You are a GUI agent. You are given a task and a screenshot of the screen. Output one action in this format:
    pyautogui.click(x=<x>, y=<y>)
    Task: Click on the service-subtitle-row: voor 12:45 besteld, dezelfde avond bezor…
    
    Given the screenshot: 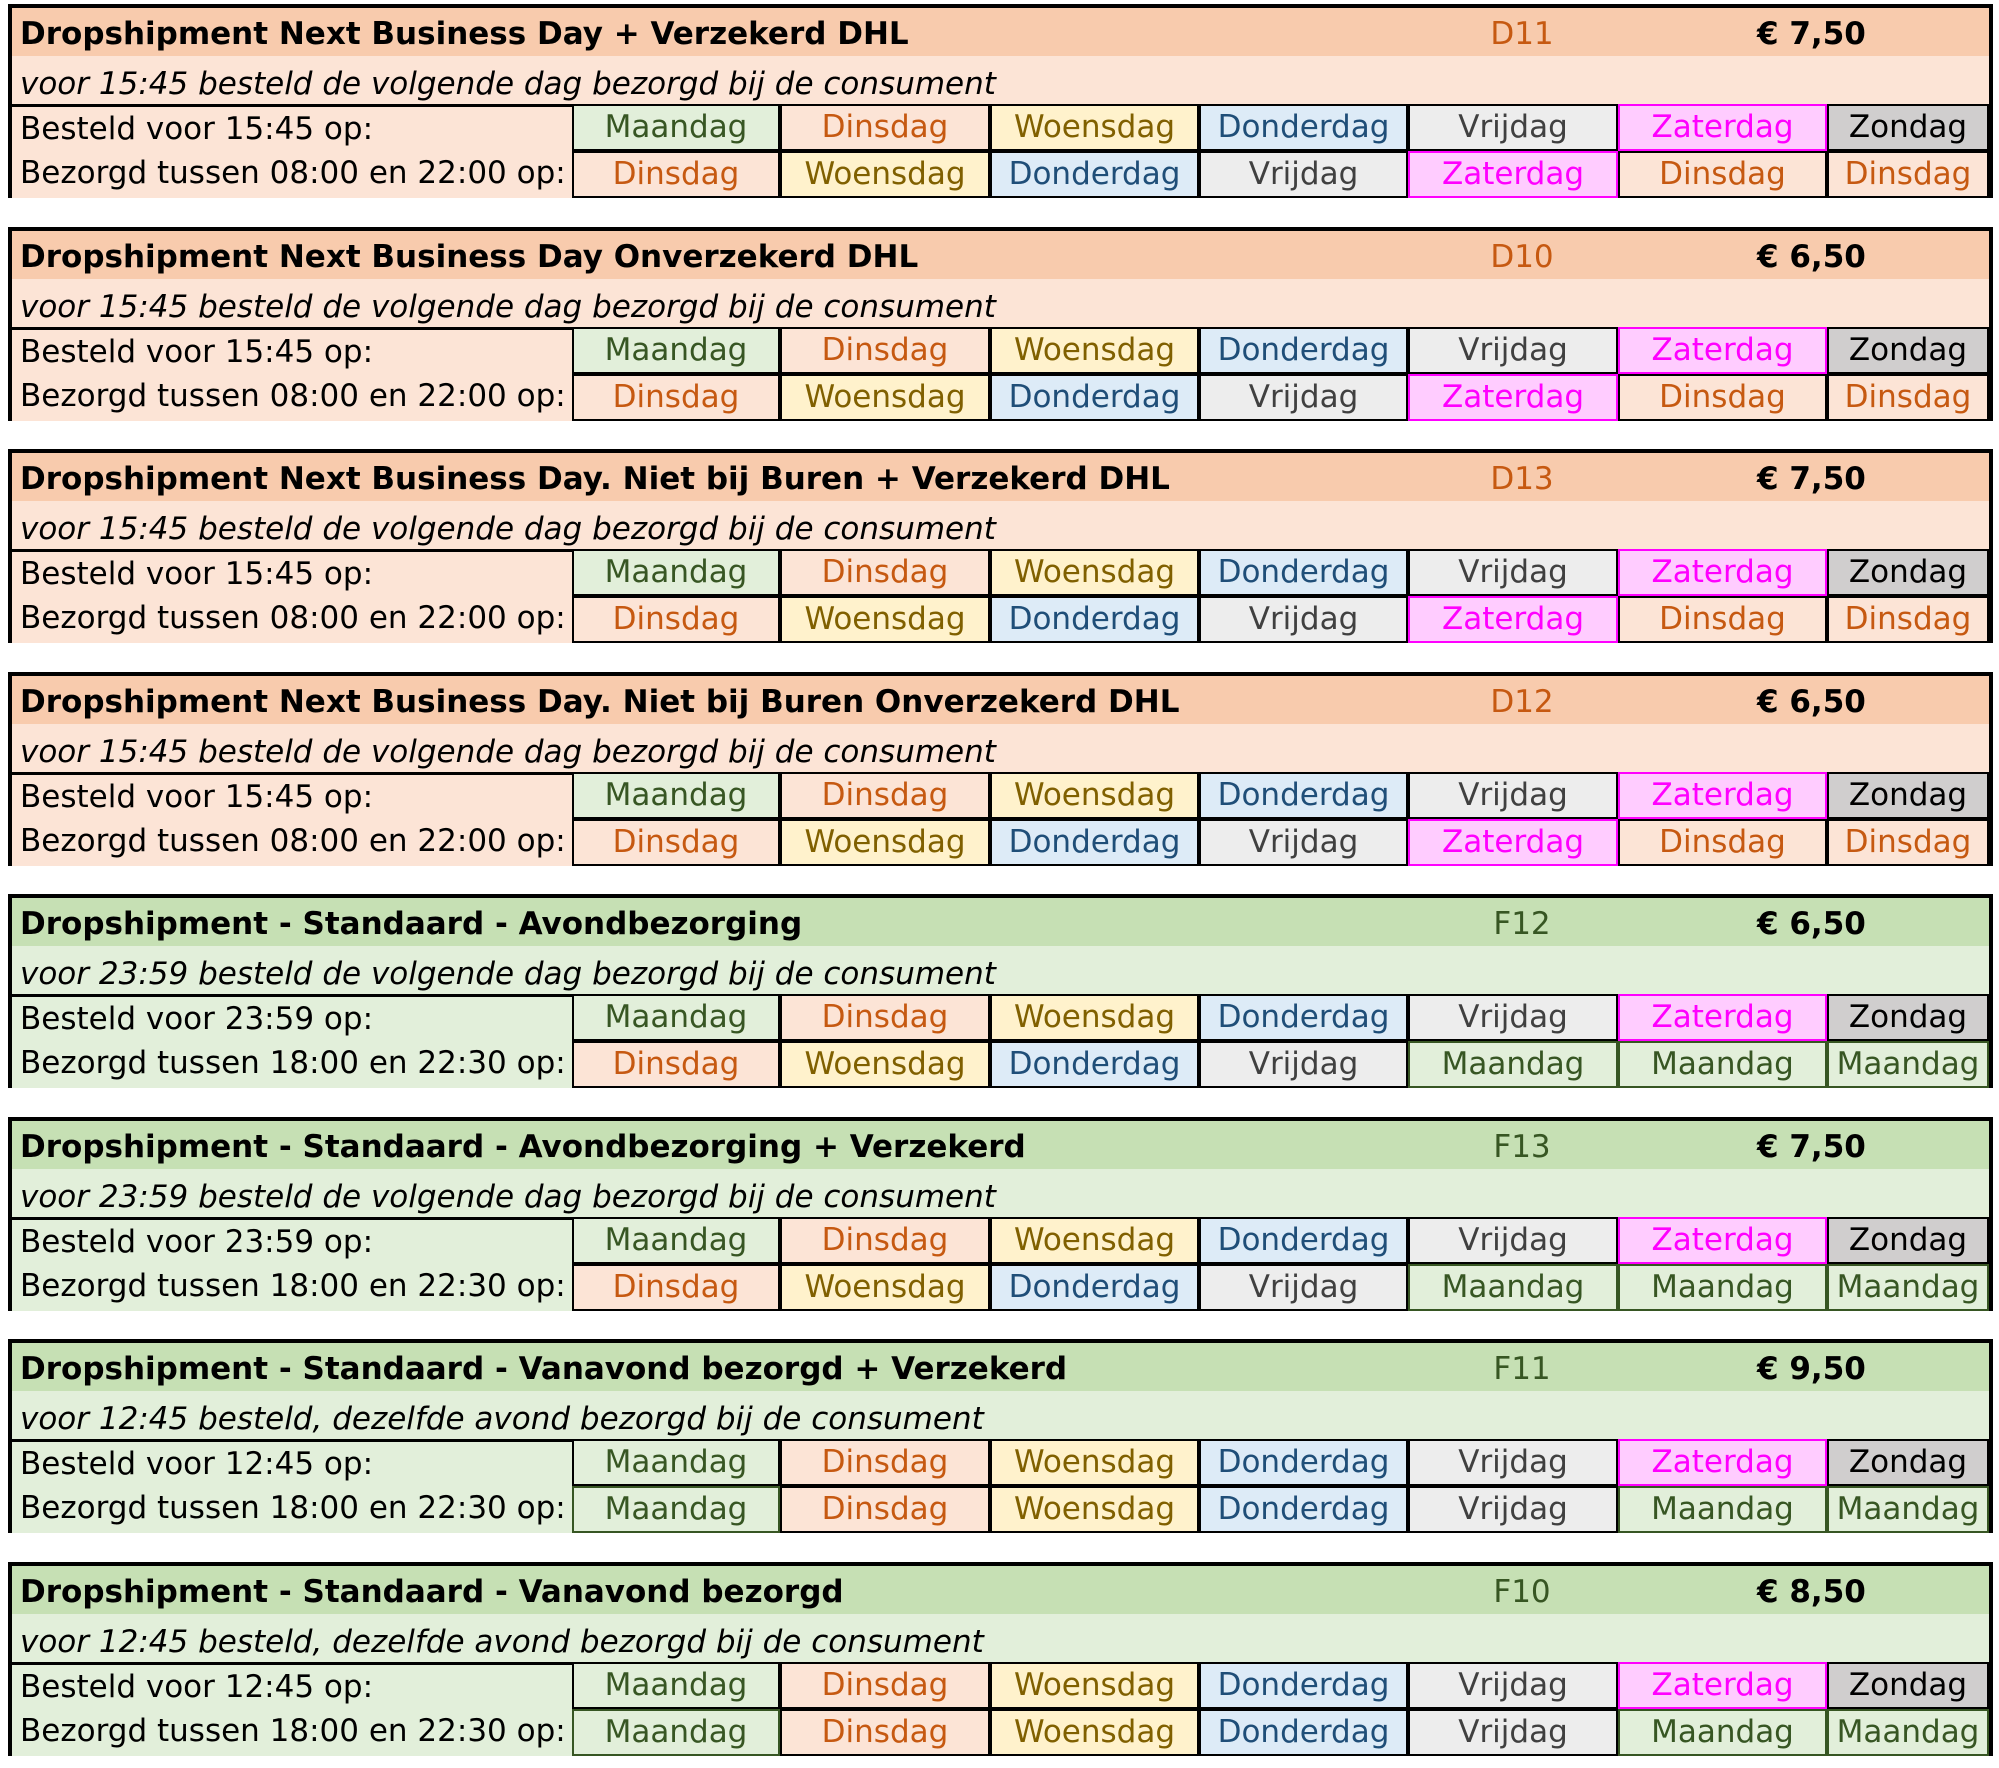 What is the action you would take?
    pyautogui.click(x=1000, y=1637)
    